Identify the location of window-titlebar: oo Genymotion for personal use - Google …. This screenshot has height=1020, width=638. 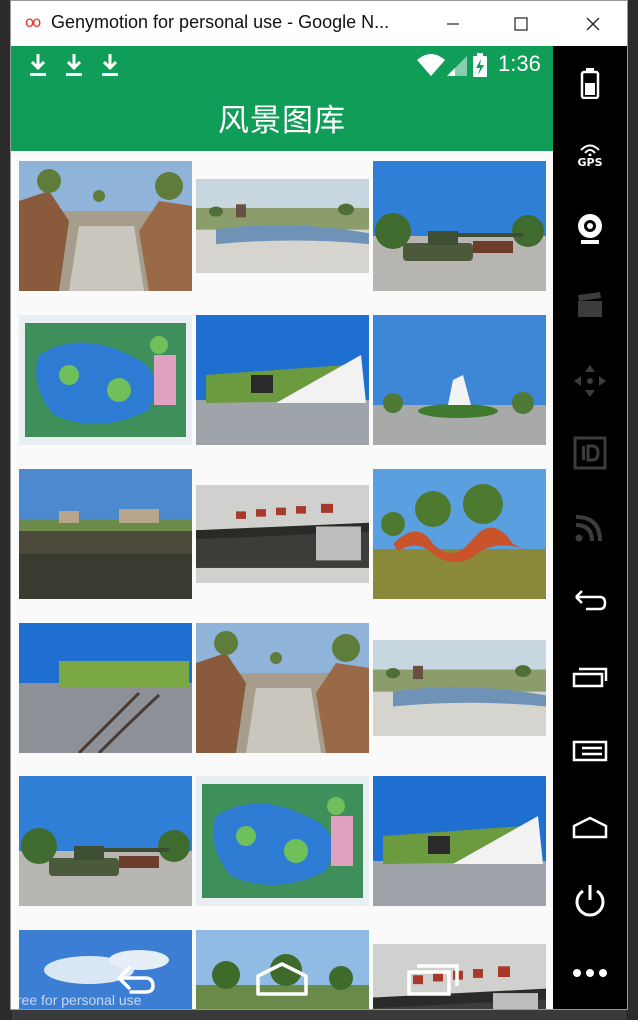
(319, 23).